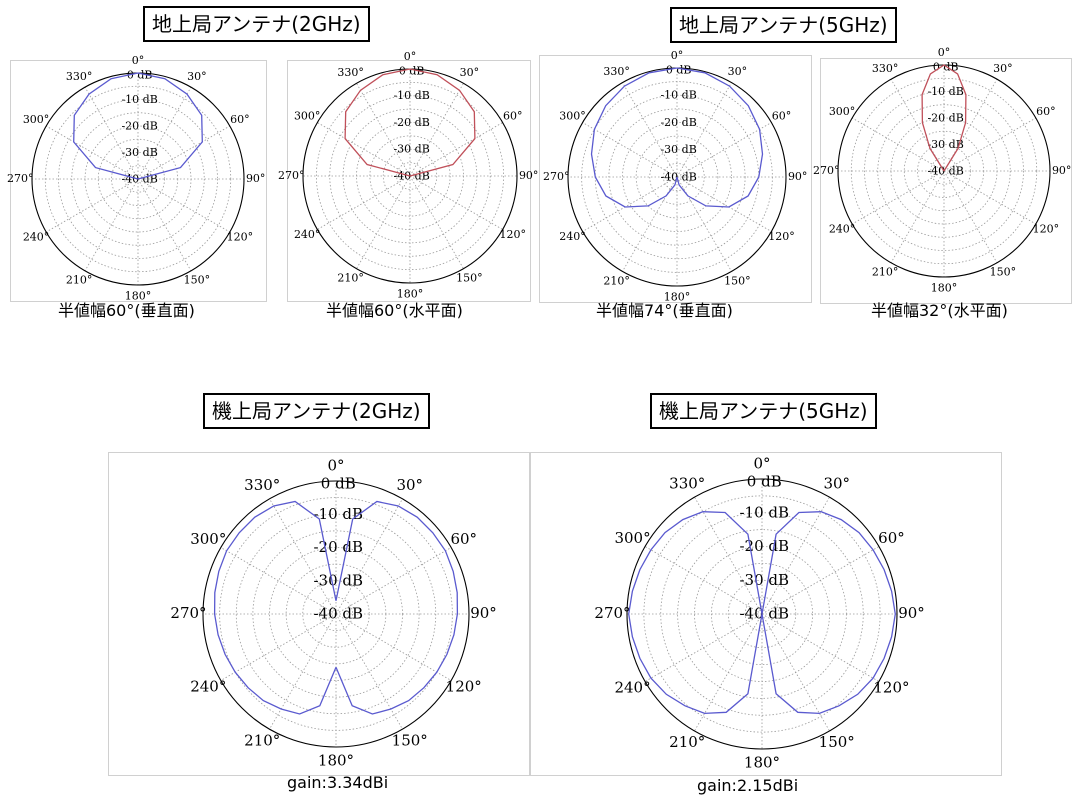  What do you see at coordinates (783, 25) in the screenshot?
I see `title-ground-5ghz: 地上局アンテナ(5GHz)` at bounding box center [783, 25].